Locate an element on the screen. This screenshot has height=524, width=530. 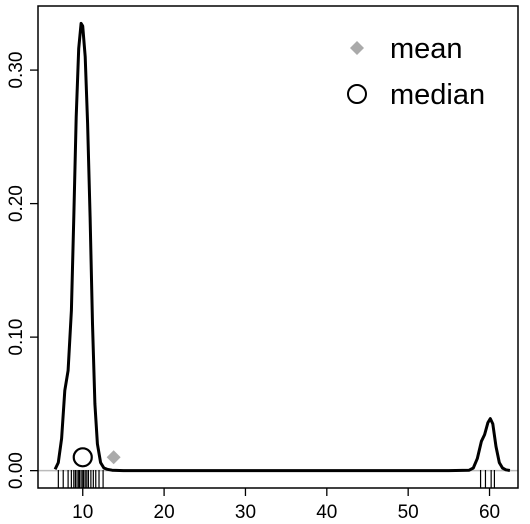
x-tick-label: 20 is located at coordinates (164, 512).